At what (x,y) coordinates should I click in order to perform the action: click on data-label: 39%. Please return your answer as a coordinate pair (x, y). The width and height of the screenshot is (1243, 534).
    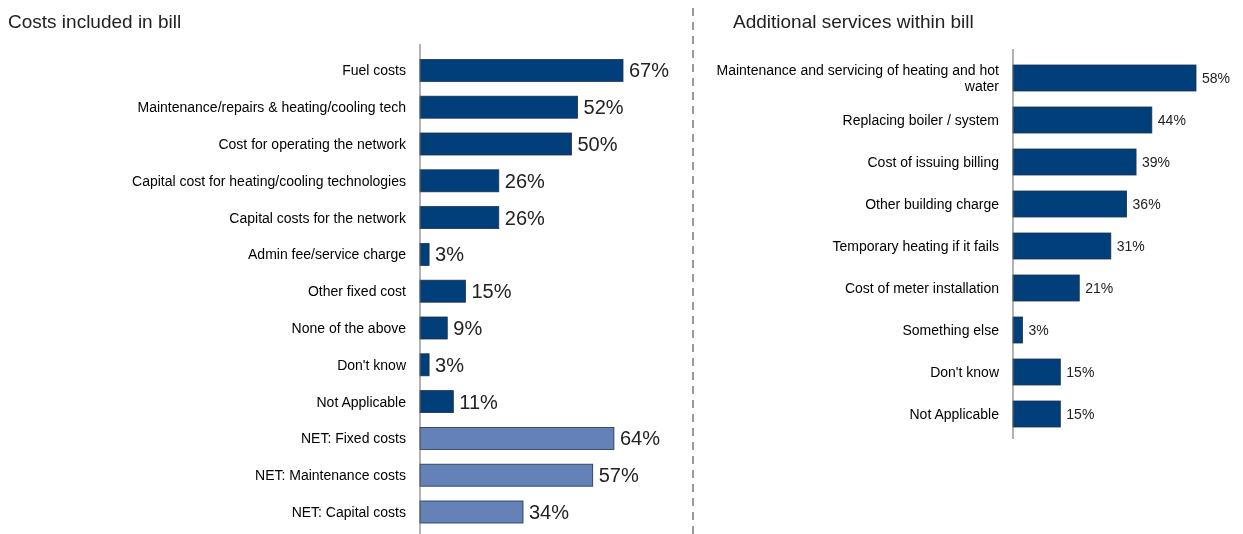
    Looking at the image, I should click on (1156, 161).